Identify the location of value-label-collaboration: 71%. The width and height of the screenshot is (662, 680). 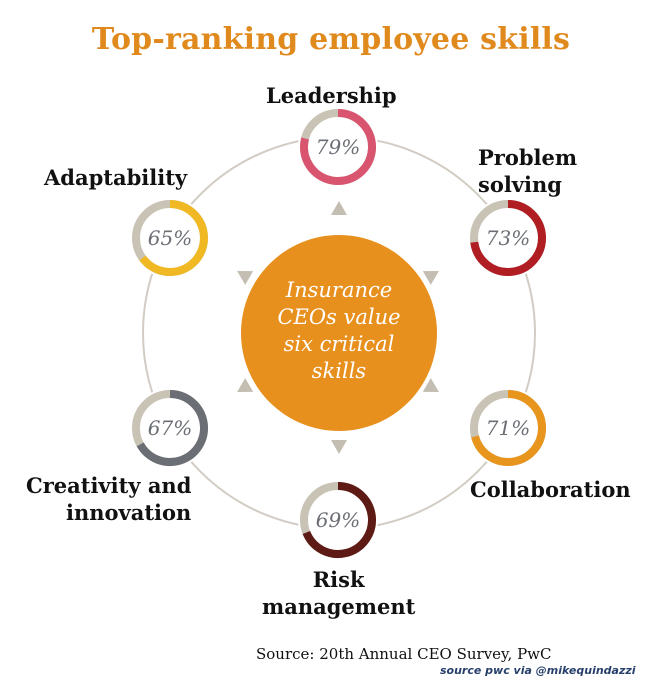
(508, 428).